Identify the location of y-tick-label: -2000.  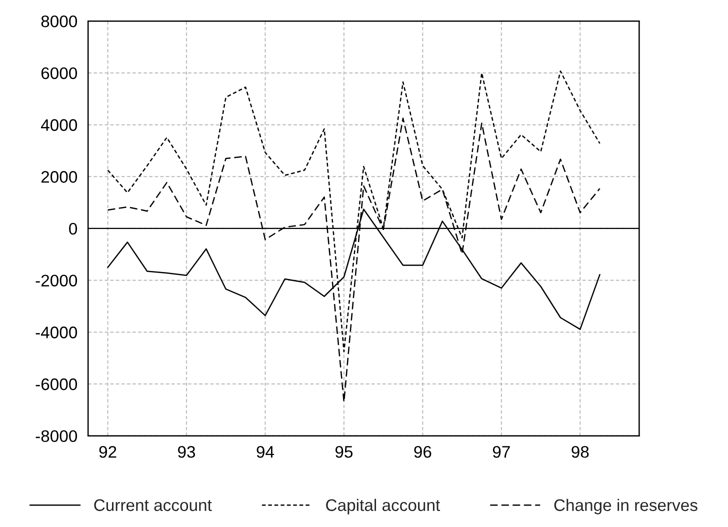
(57, 280).